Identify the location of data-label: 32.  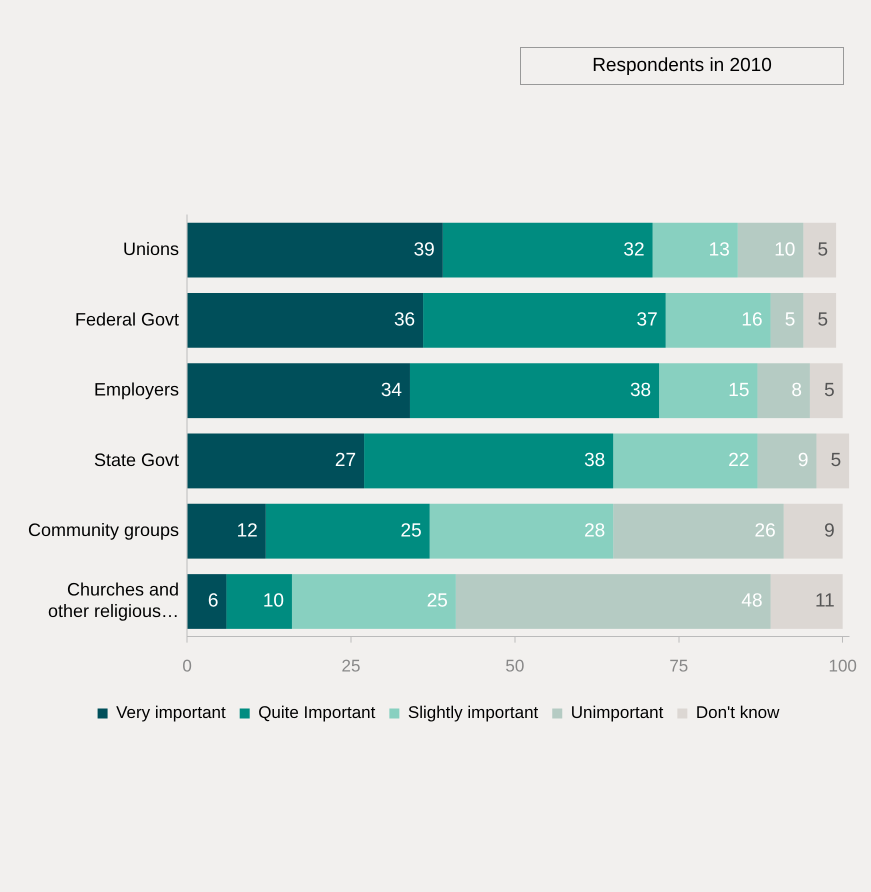
(634, 249).